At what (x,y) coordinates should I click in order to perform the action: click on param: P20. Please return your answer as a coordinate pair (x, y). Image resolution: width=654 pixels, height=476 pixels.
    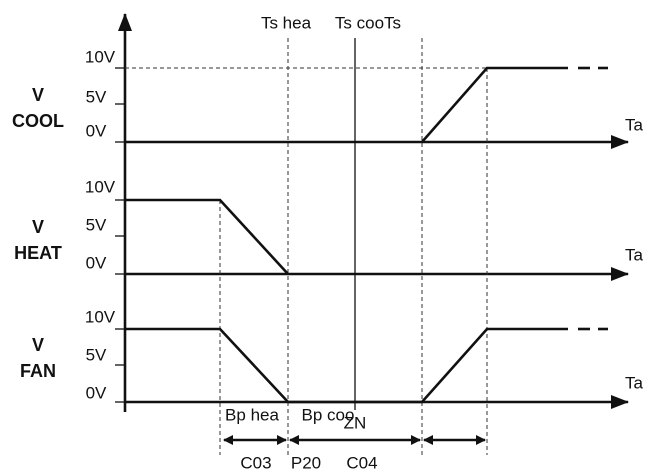
    Looking at the image, I should click on (306, 462).